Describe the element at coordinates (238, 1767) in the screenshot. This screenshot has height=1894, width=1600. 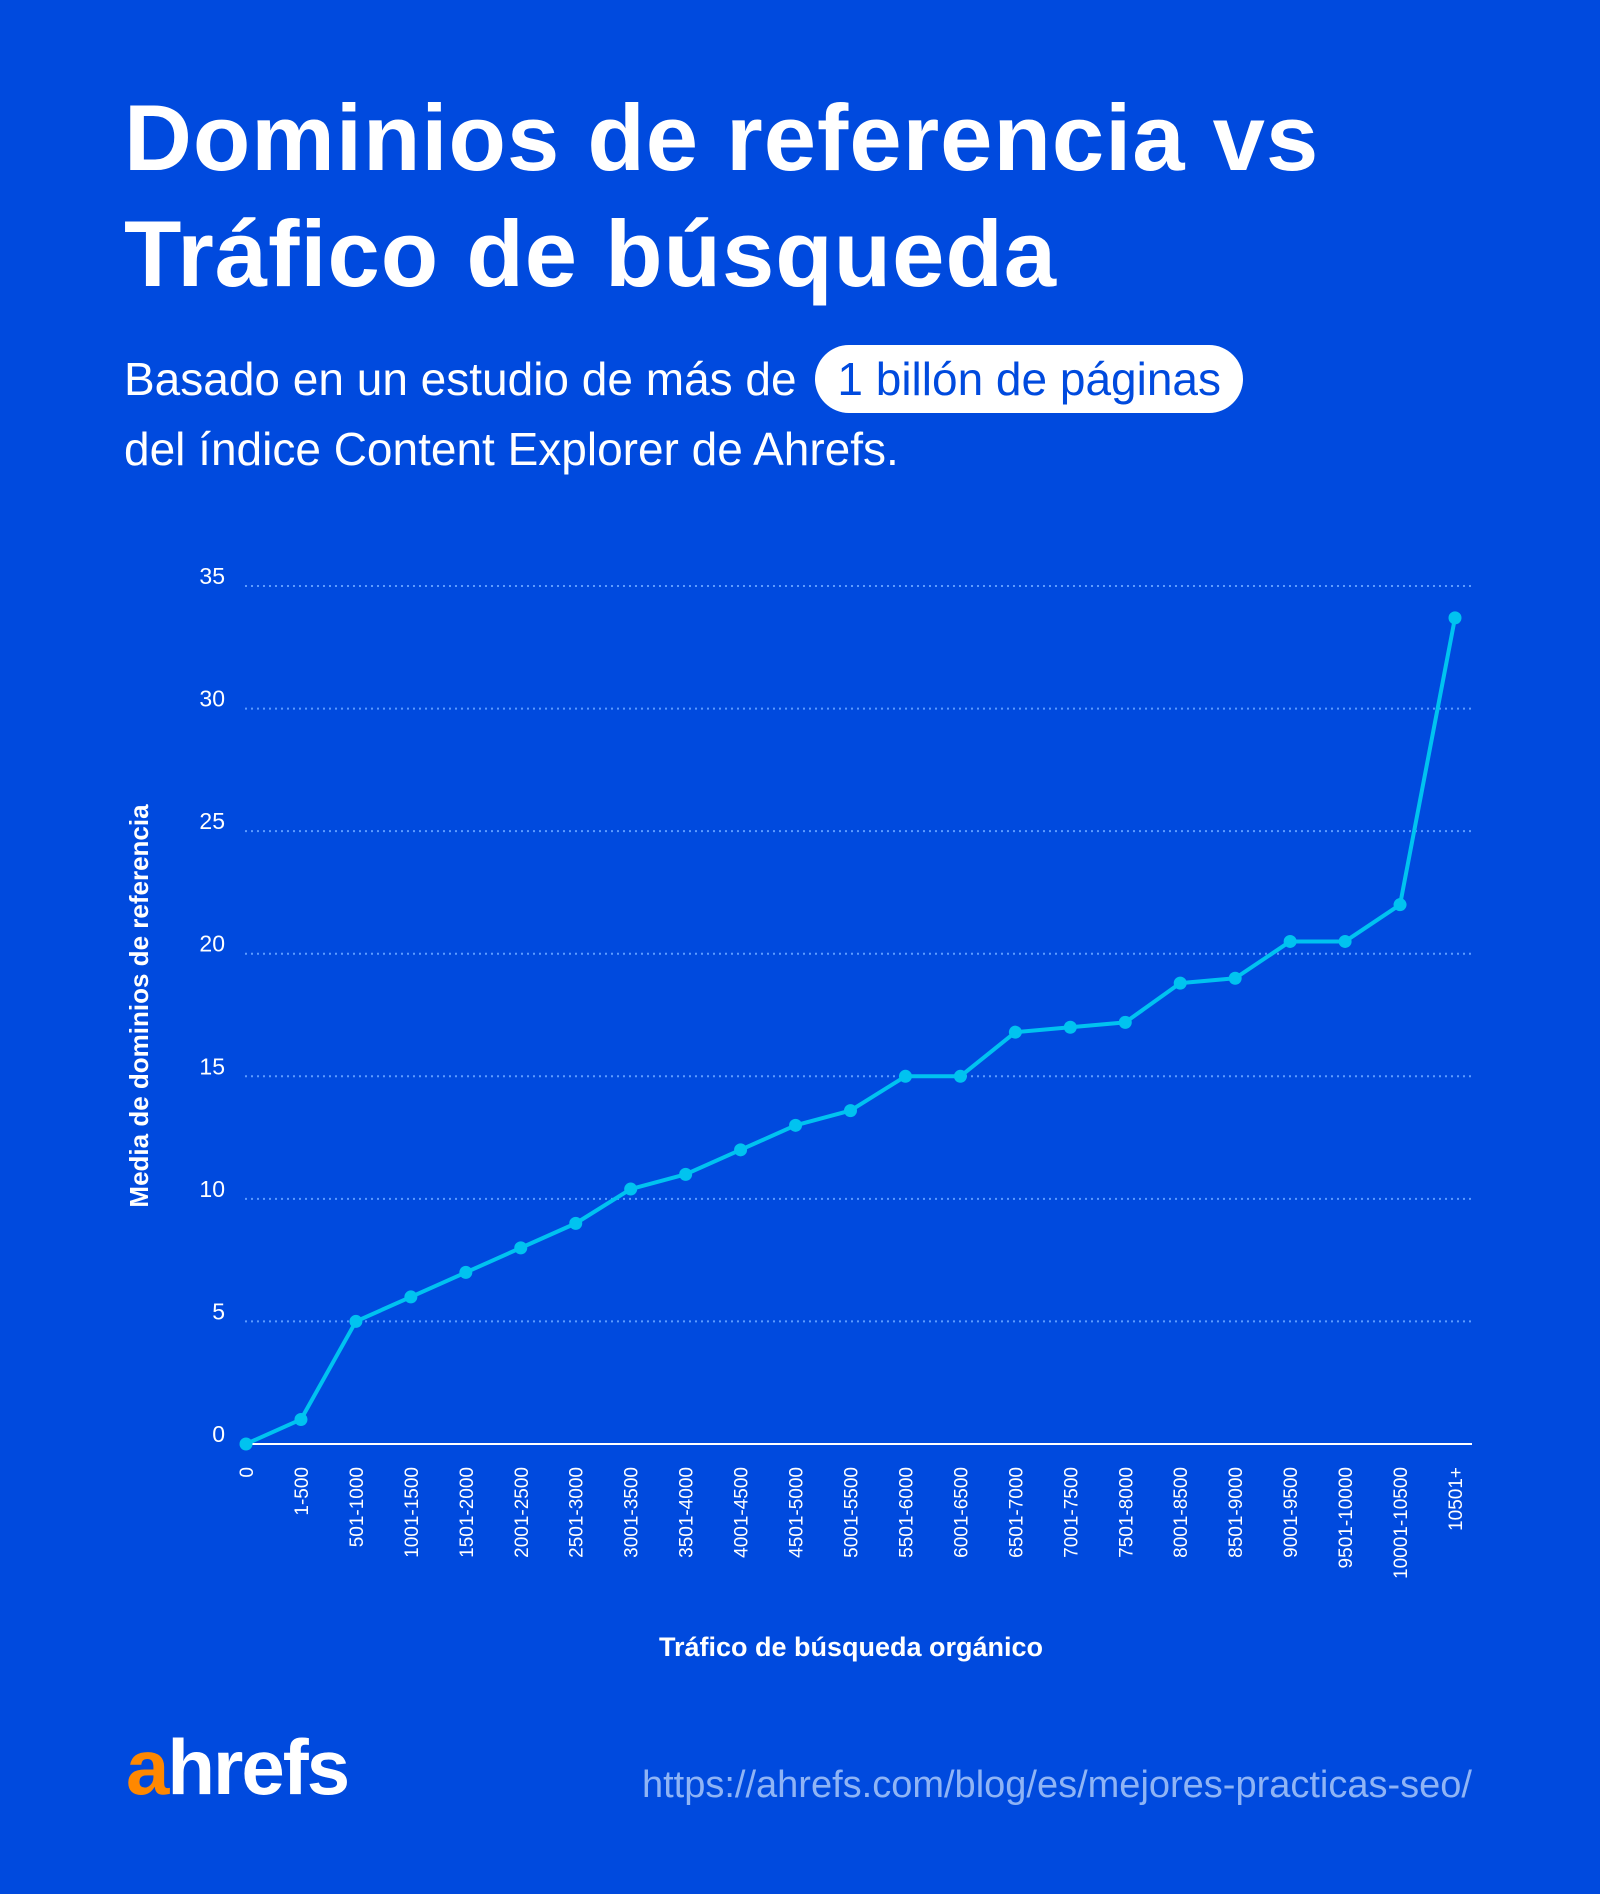
I see `ahrefs-logo: ahrefs` at that location.